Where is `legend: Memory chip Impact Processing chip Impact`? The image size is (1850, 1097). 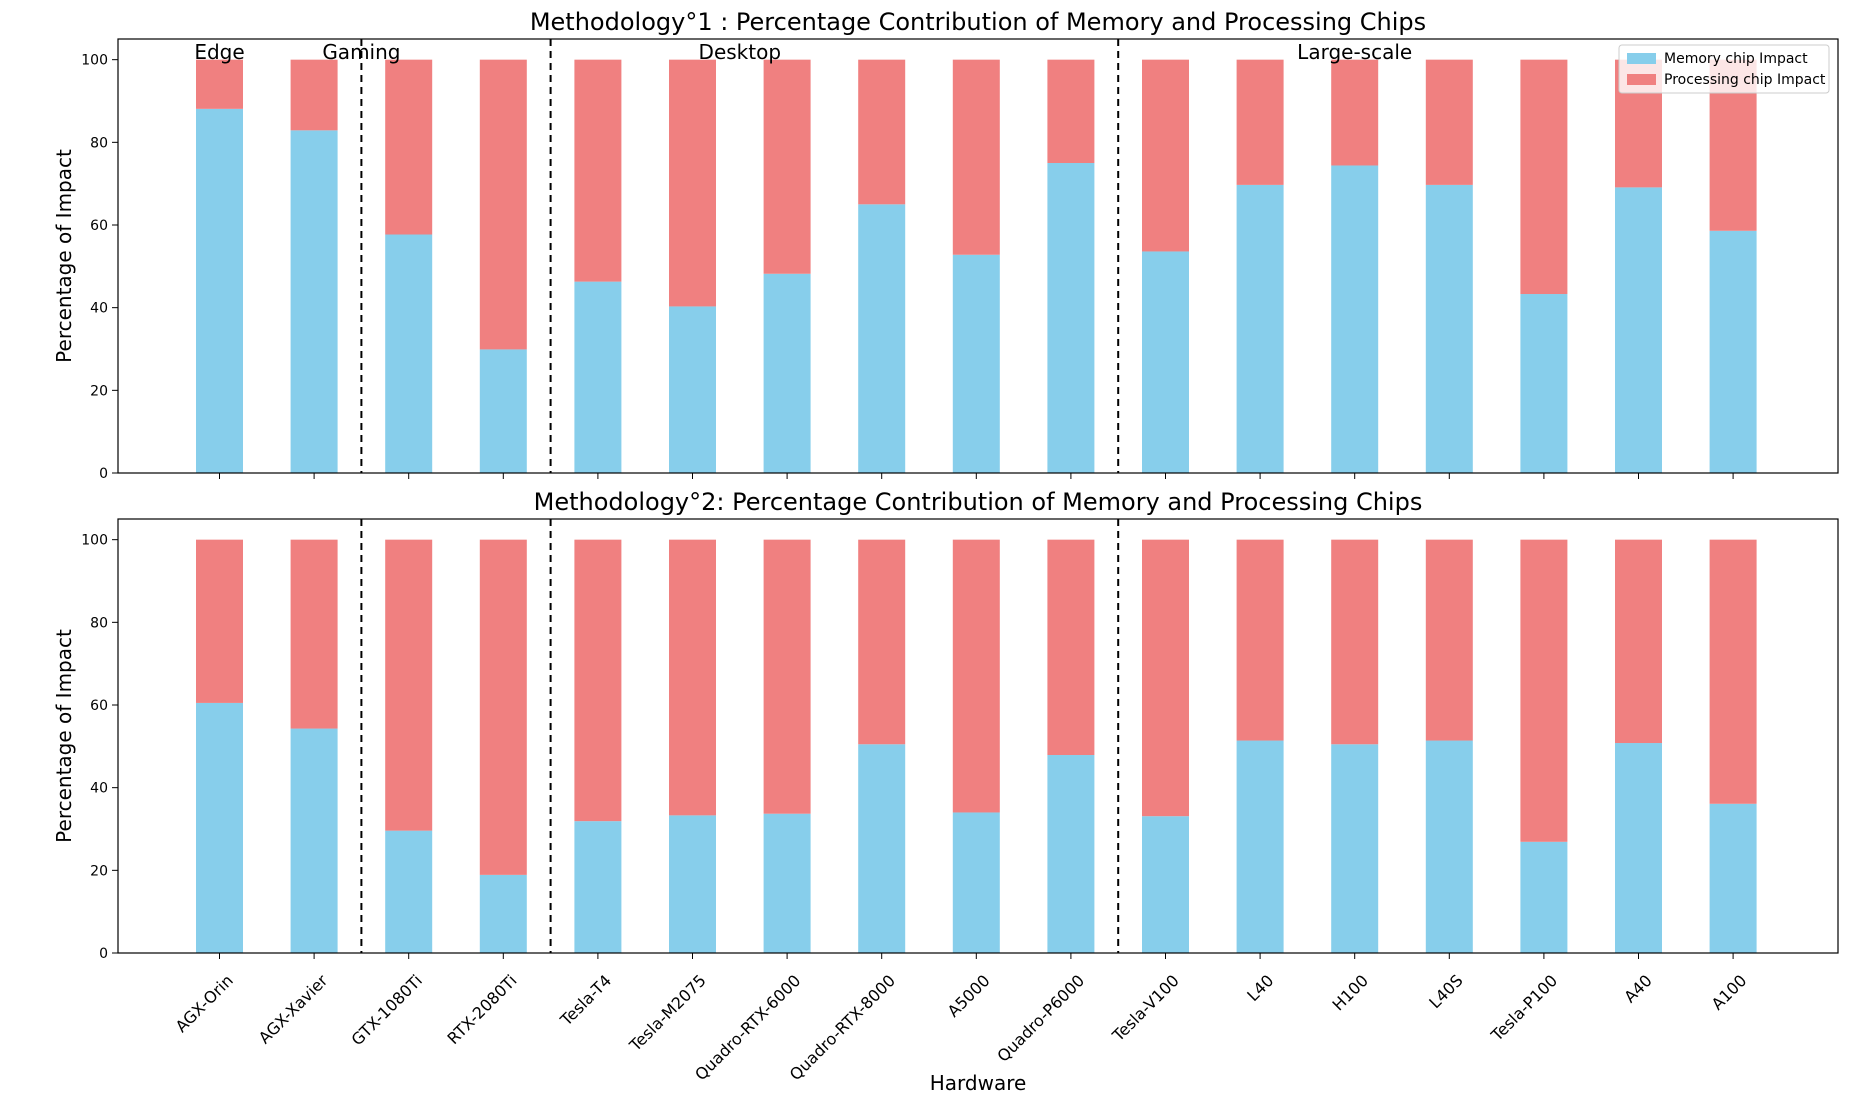
legend: Memory chip Impact Processing chip Impact is located at coordinates (1724, 69).